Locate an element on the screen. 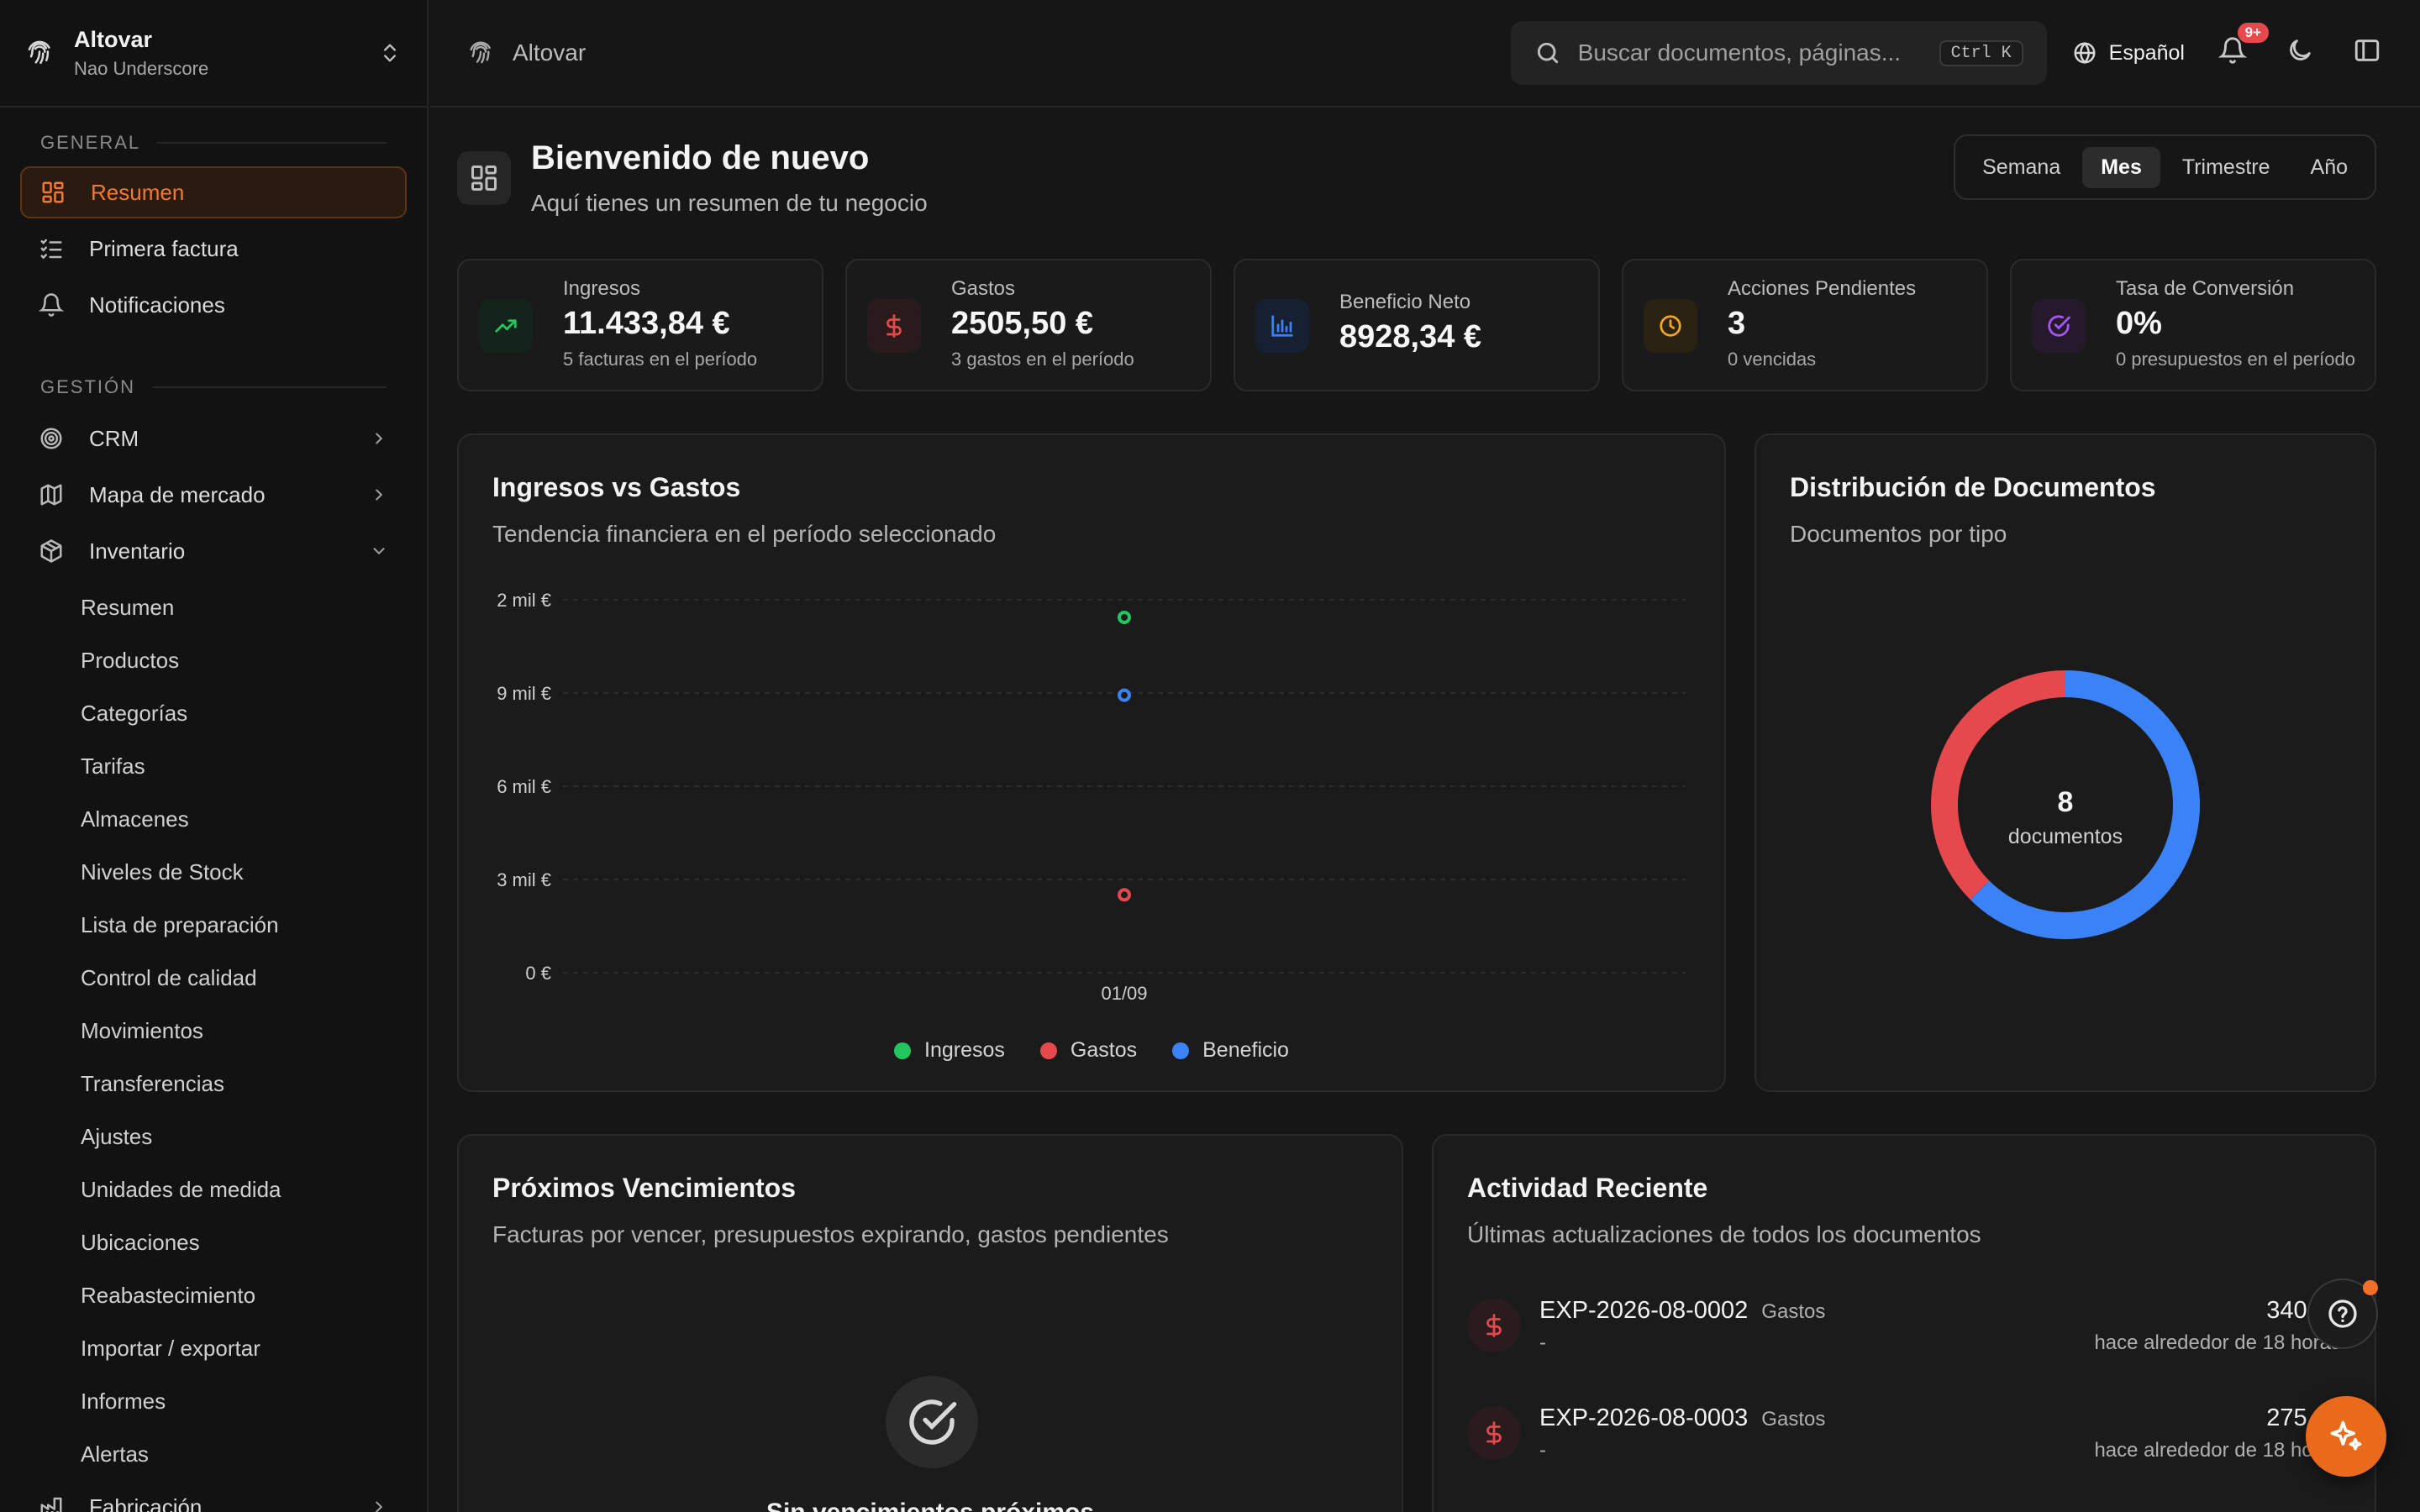  search-bar: Ctrl K is located at coordinates (1779, 53).